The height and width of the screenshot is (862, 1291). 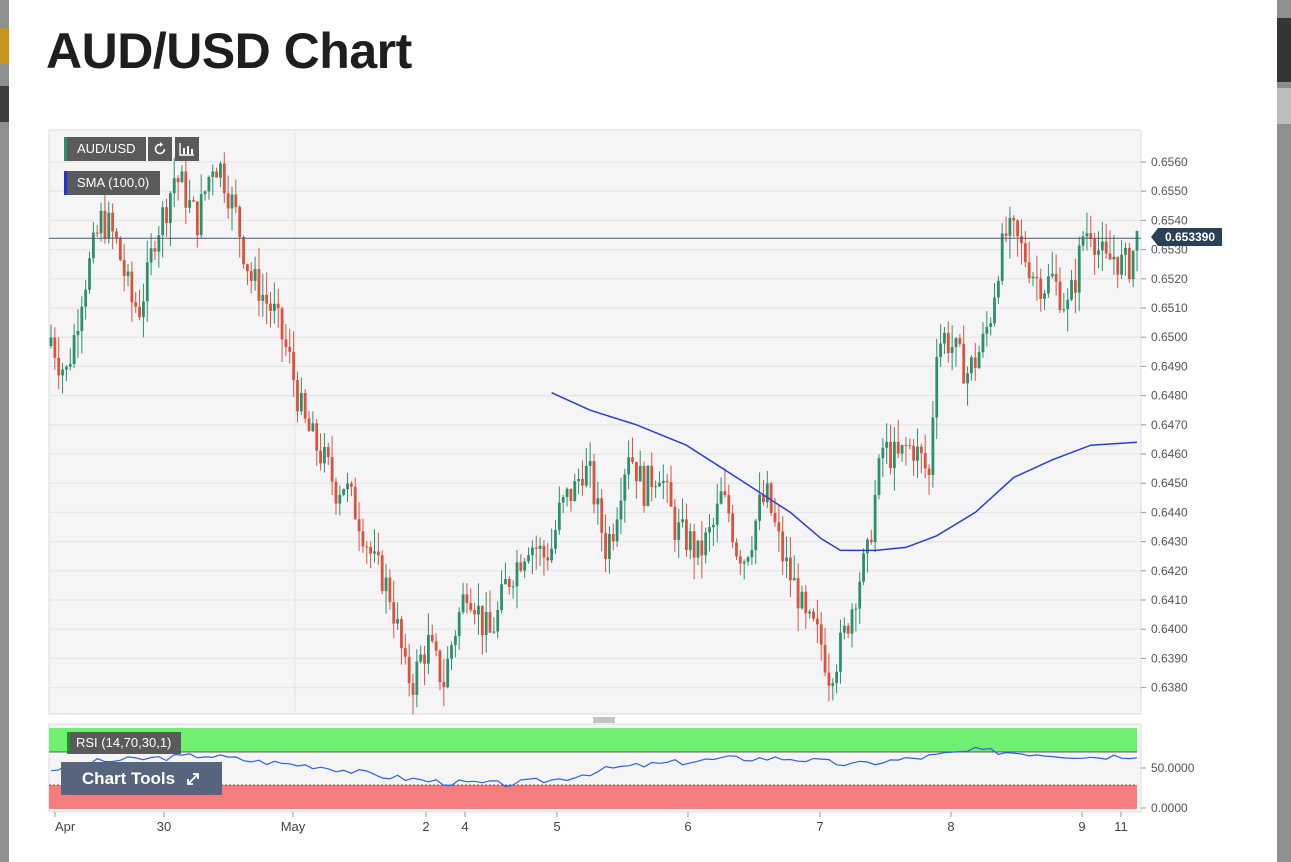 I want to click on price-tick-label: 0.6510, so click(x=1169, y=308).